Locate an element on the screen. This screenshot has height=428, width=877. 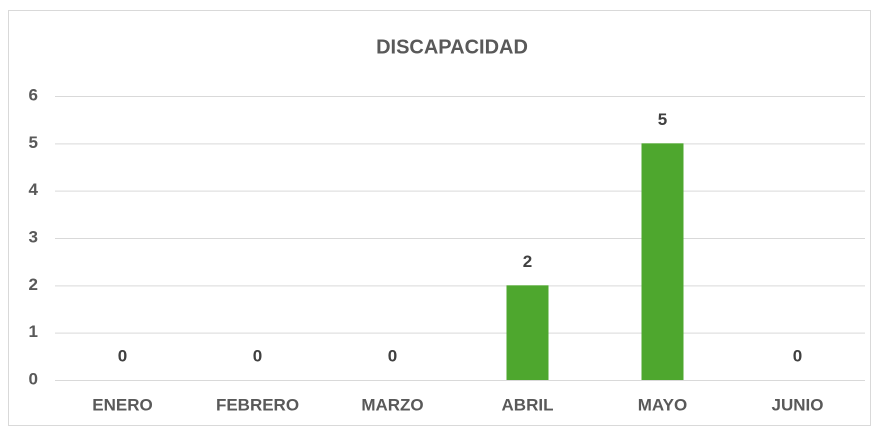
y-tick-label: 4 is located at coordinates (34, 189).